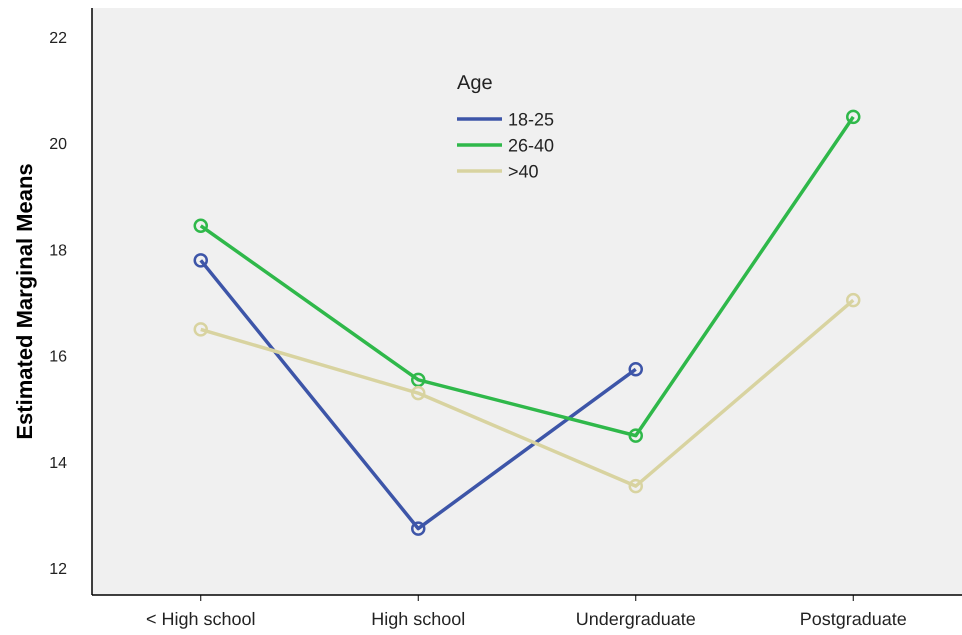 Image resolution: width=962 pixels, height=635 pixels. What do you see at coordinates (636, 619) in the screenshot?
I see `x-tick-label: Undergraduate` at bounding box center [636, 619].